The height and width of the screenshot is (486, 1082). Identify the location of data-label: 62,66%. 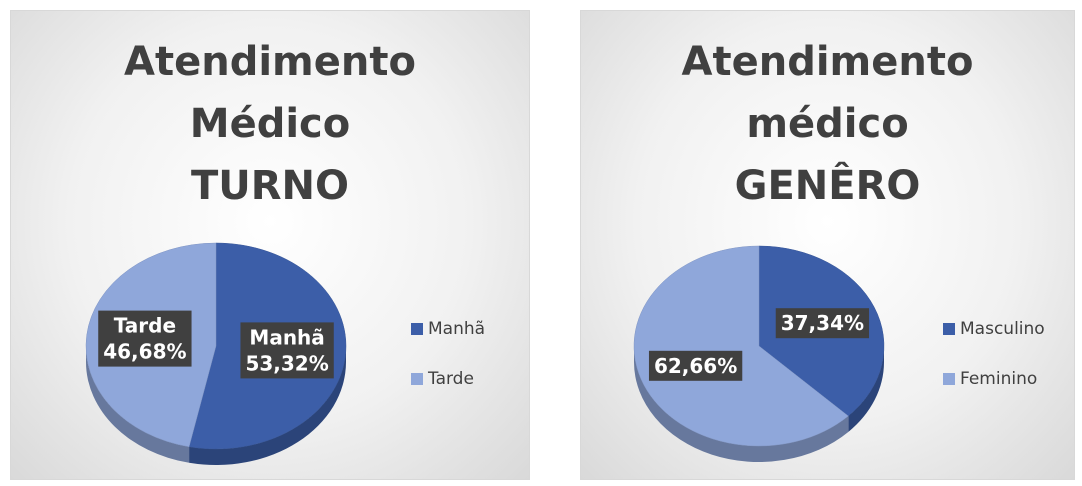
(695, 365).